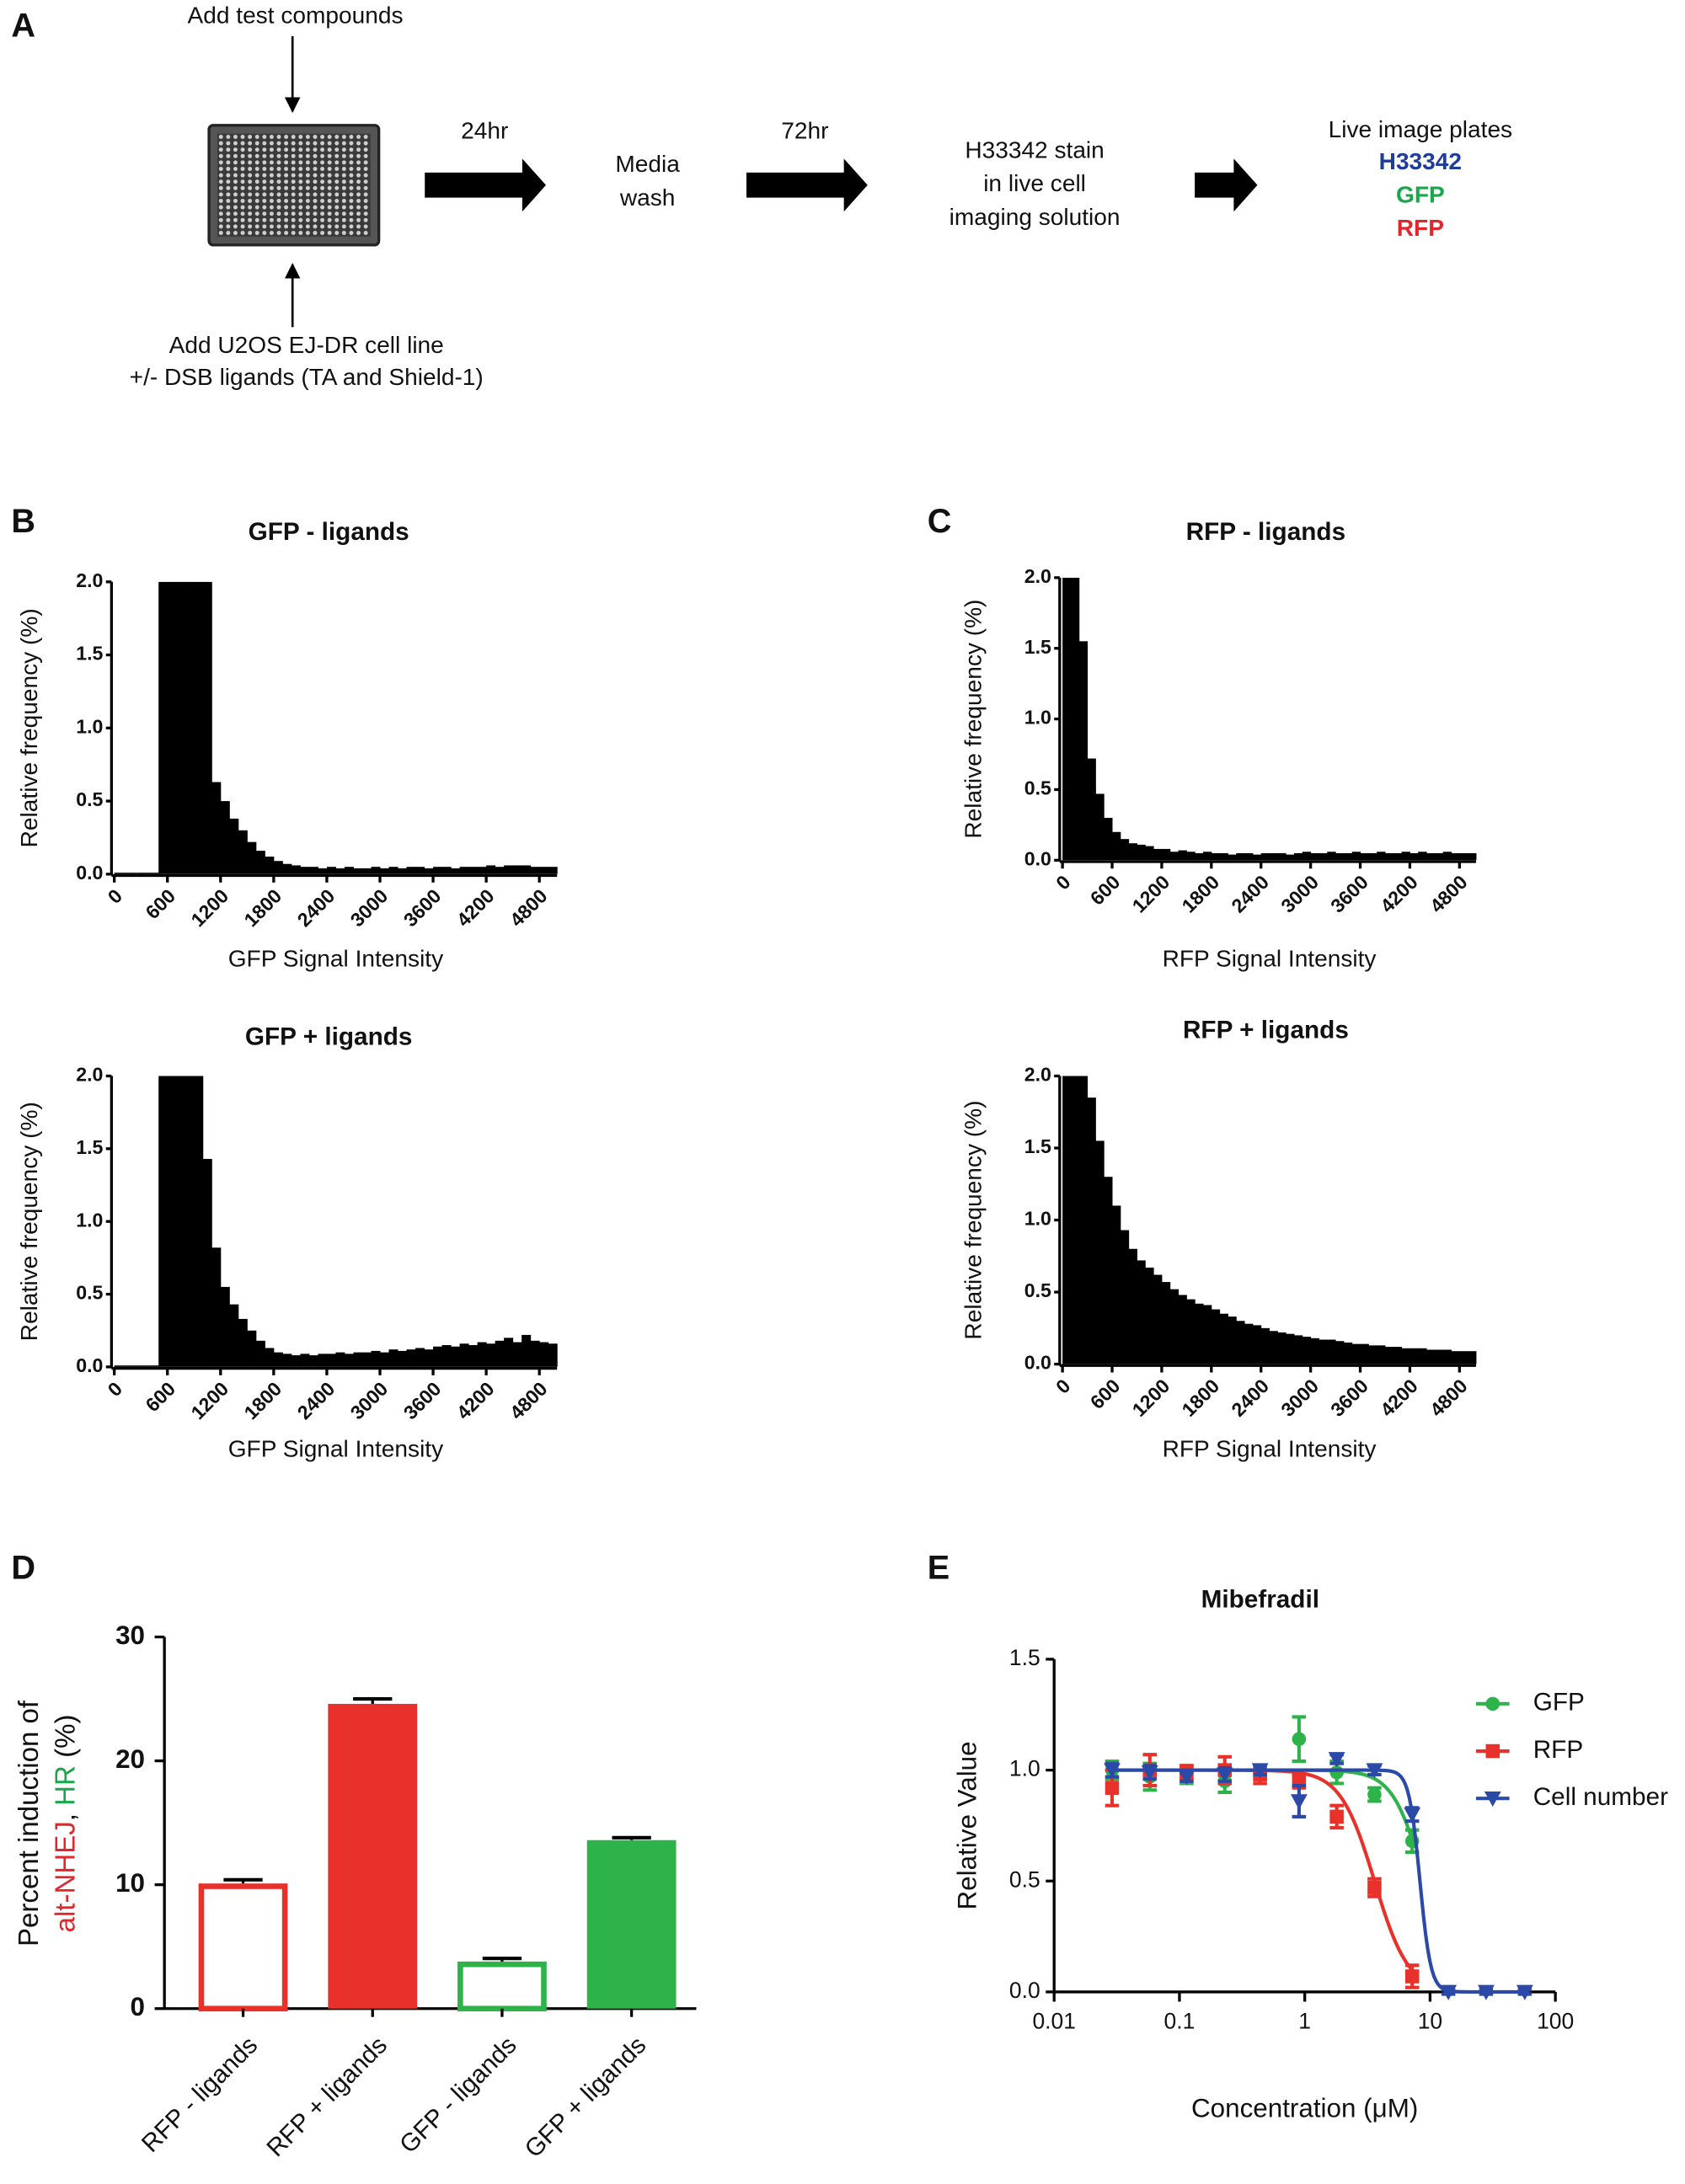 The width and height of the screenshot is (1685, 2184). Describe the element at coordinates (29, 1221) in the screenshot. I see `y-axis-label: Relative frequency (%)` at that location.